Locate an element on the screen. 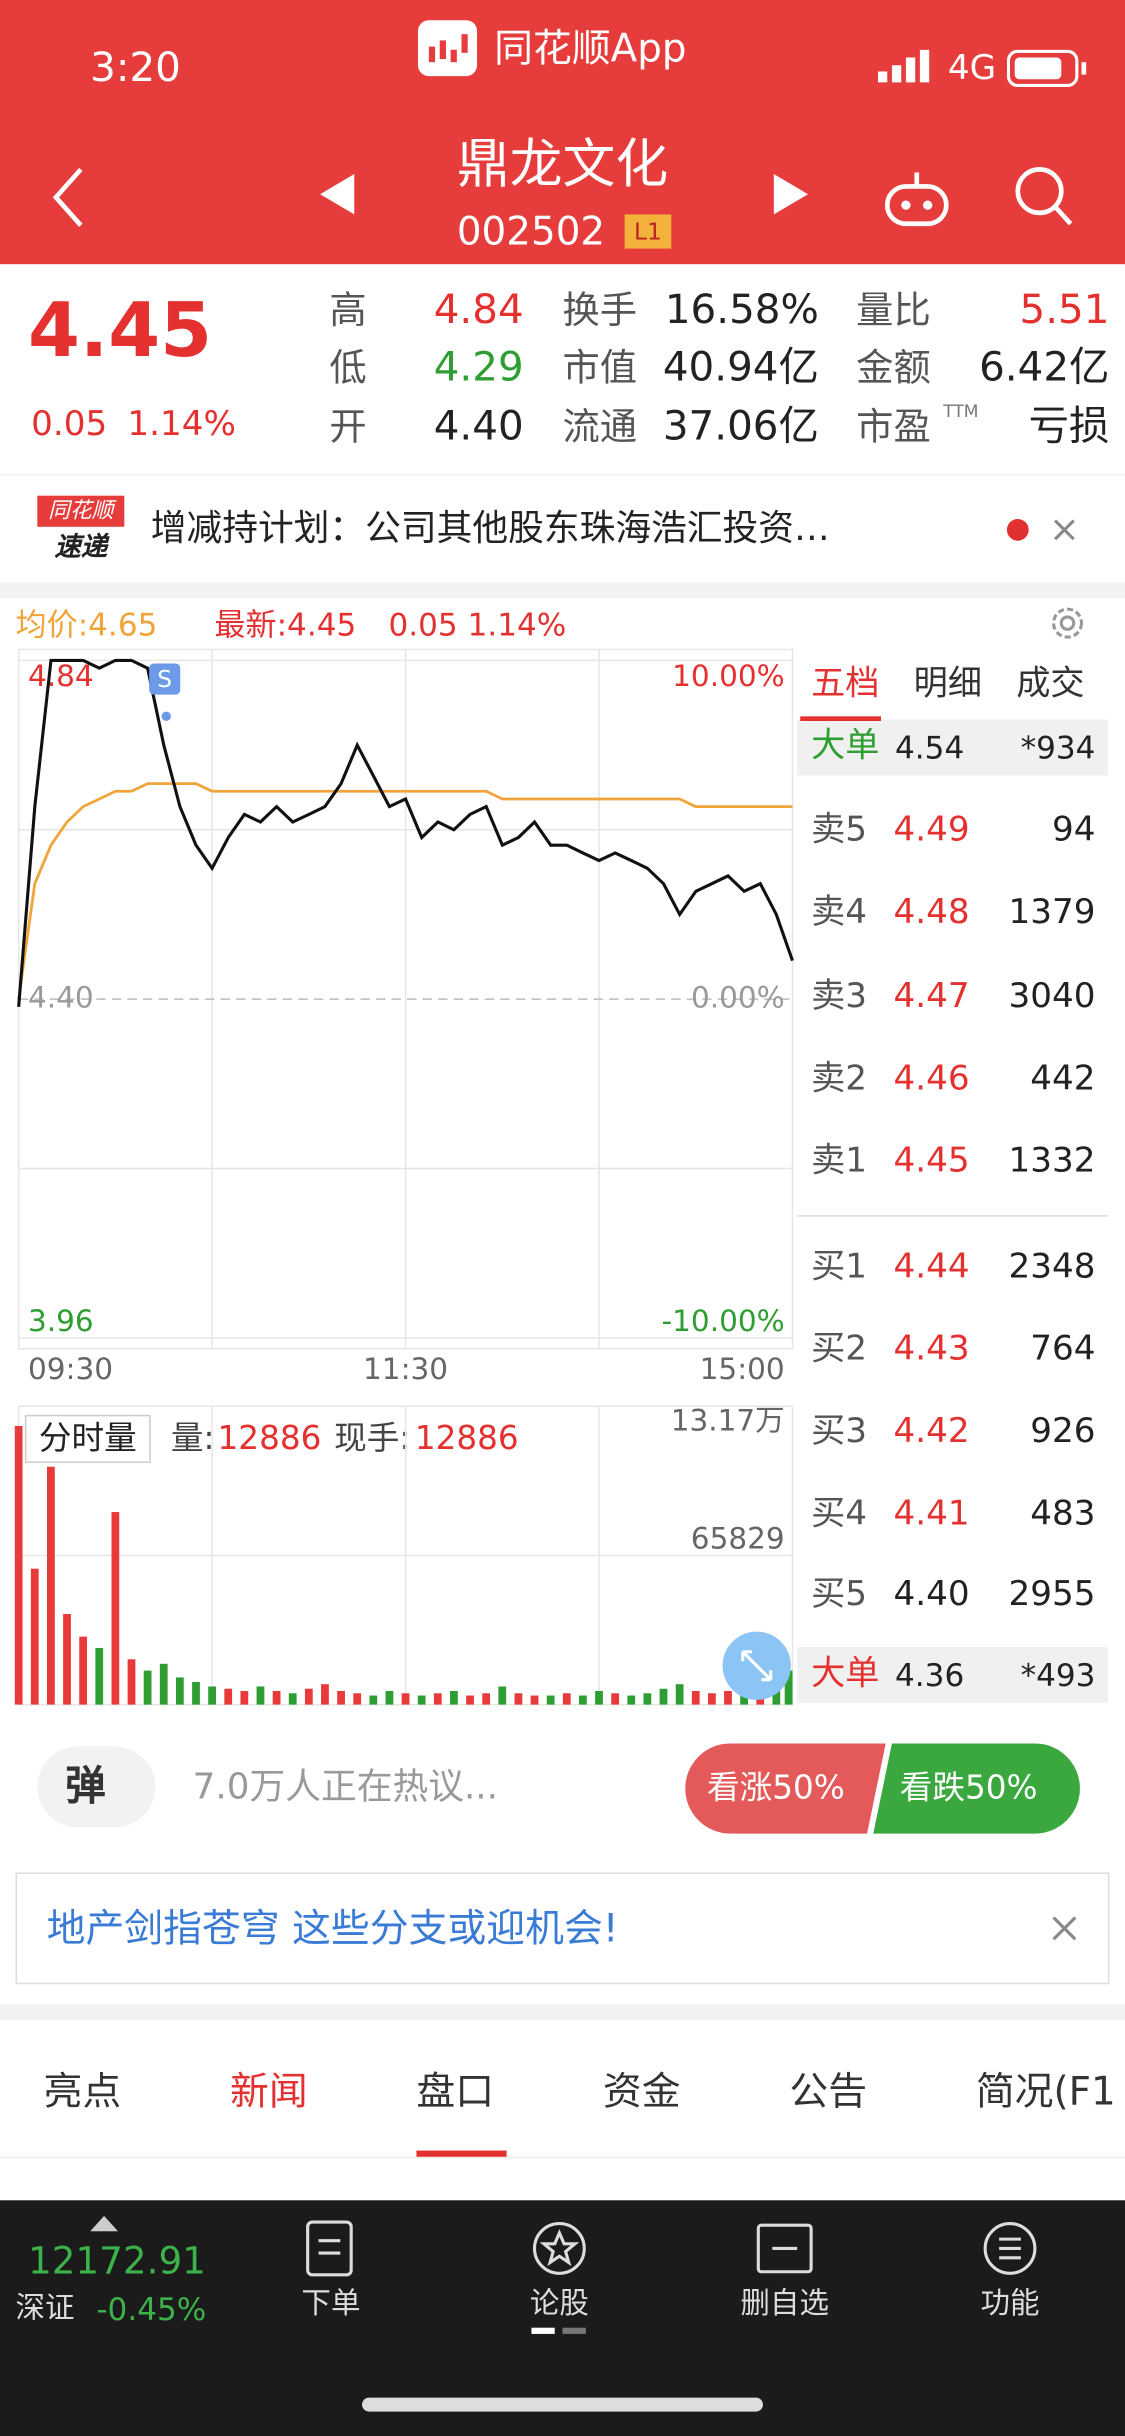  marker-box is located at coordinates (165, 679).